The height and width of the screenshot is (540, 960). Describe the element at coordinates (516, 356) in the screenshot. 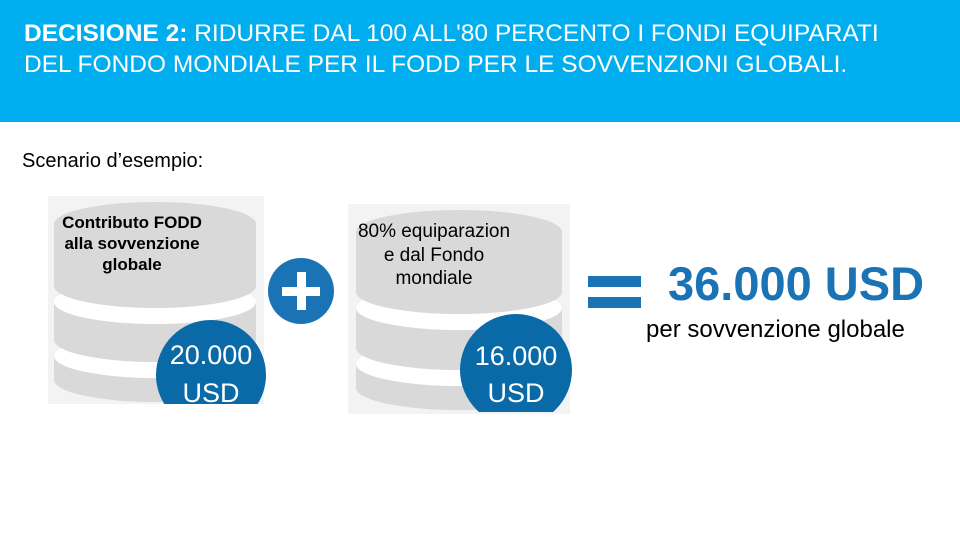

I see `amount-right-value: 16.000` at that location.